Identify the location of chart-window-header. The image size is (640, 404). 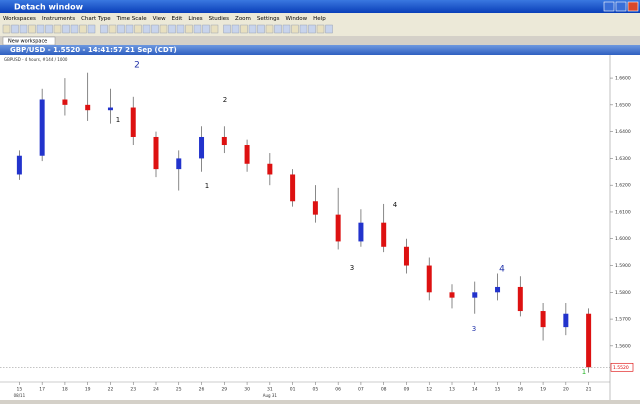
(320, 50).